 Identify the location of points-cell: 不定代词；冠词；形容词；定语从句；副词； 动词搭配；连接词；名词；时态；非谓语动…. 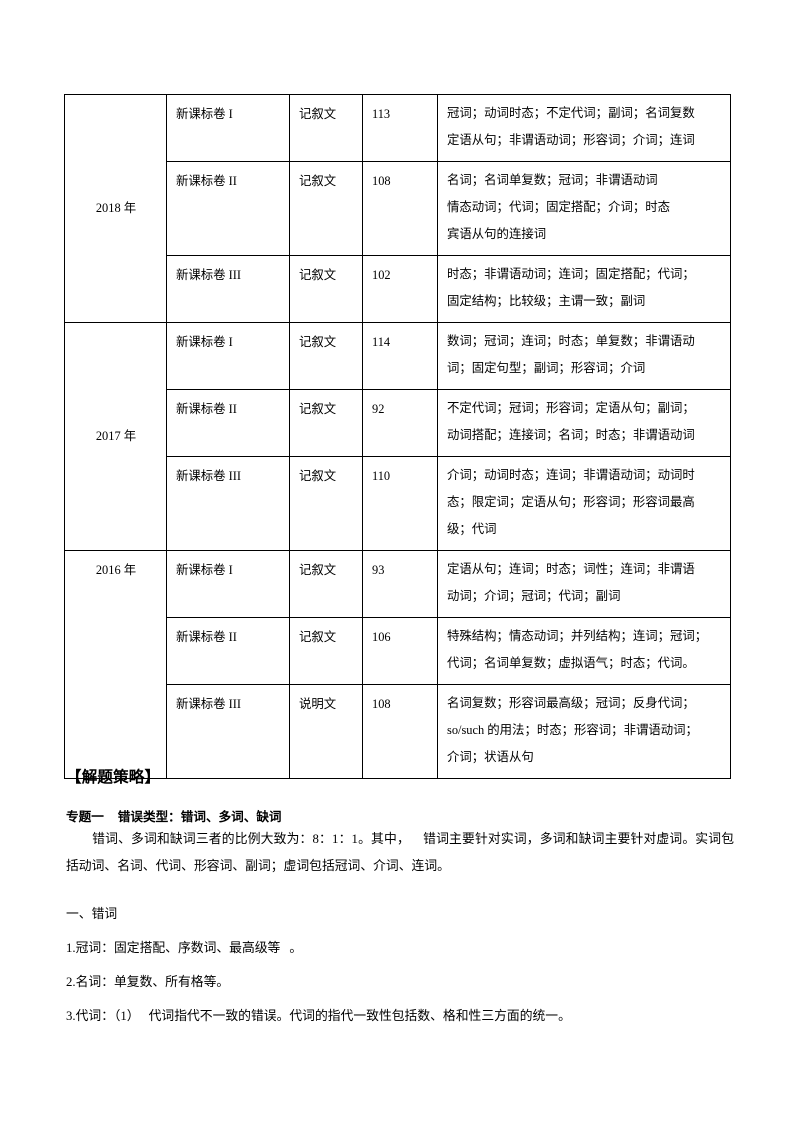
(584, 423).